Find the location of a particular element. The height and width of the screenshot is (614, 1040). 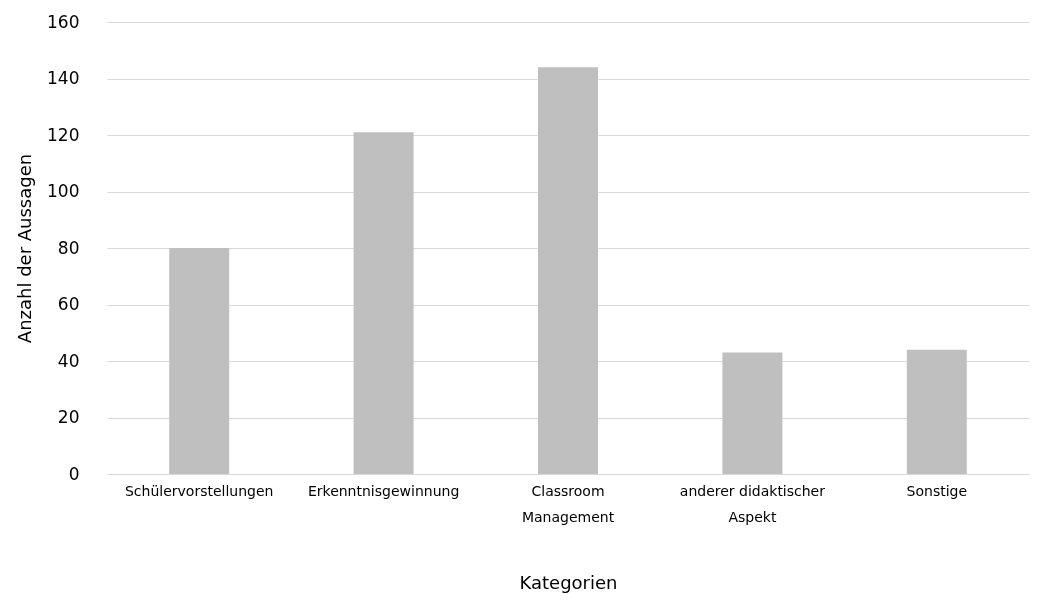

y-tick-label: 120 is located at coordinates (63, 134).